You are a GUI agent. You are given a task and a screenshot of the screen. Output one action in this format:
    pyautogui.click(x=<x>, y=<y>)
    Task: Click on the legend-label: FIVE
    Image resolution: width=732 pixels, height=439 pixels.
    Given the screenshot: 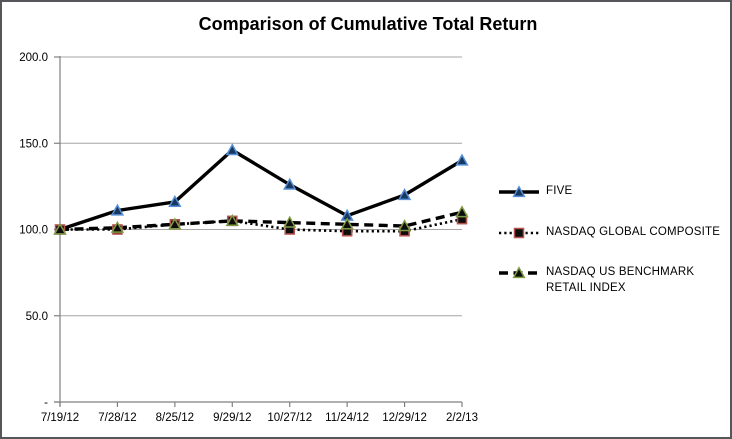 What is the action you would take?
    pyautogui.click(x=559, y=191)
    